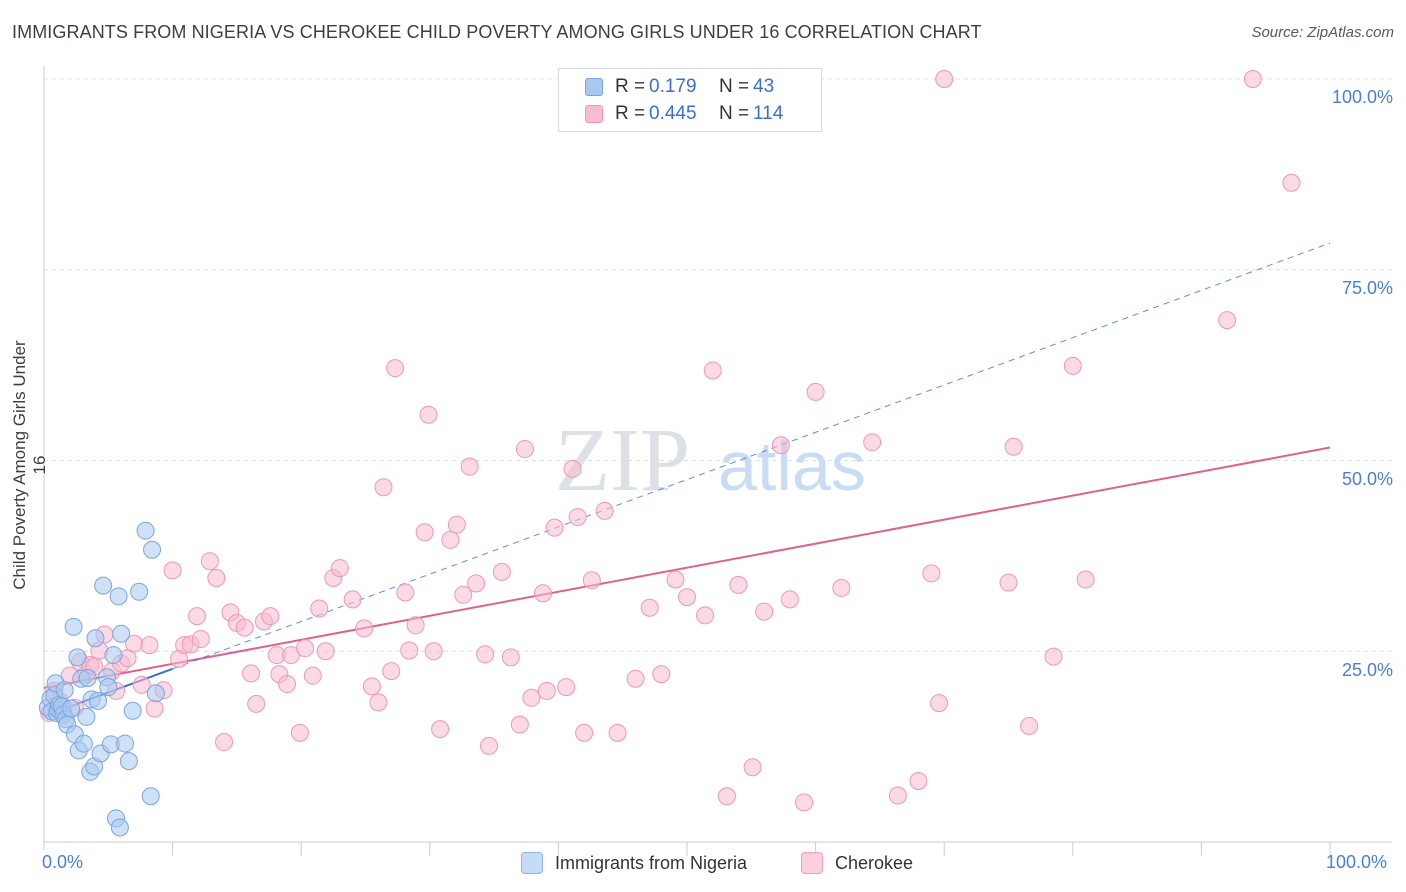 Image resolution: width=1406 pixels, height=892 pixels. I want to click on n-value: 114, so click(768, 113).